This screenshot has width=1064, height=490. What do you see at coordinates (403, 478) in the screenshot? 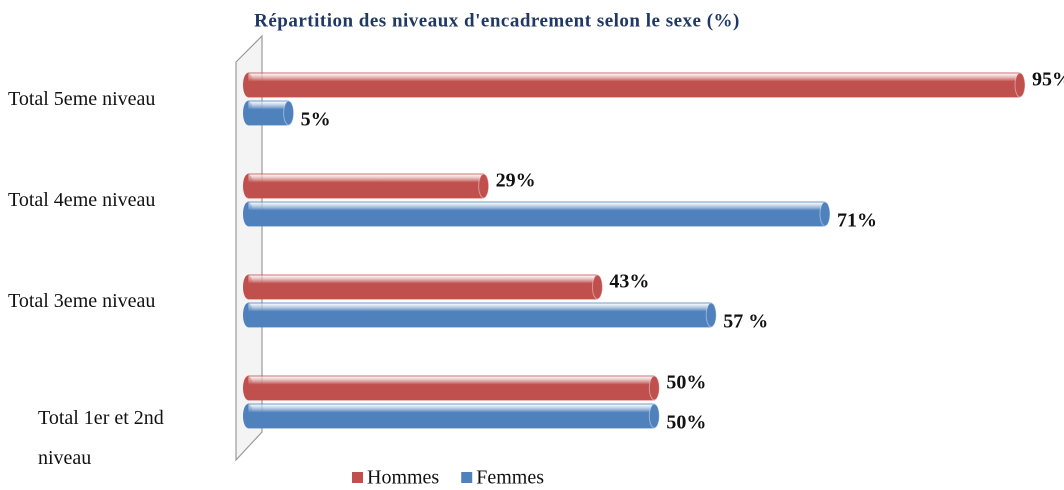
I see `legend-label: Hommes` at bounding box center [403, 478].